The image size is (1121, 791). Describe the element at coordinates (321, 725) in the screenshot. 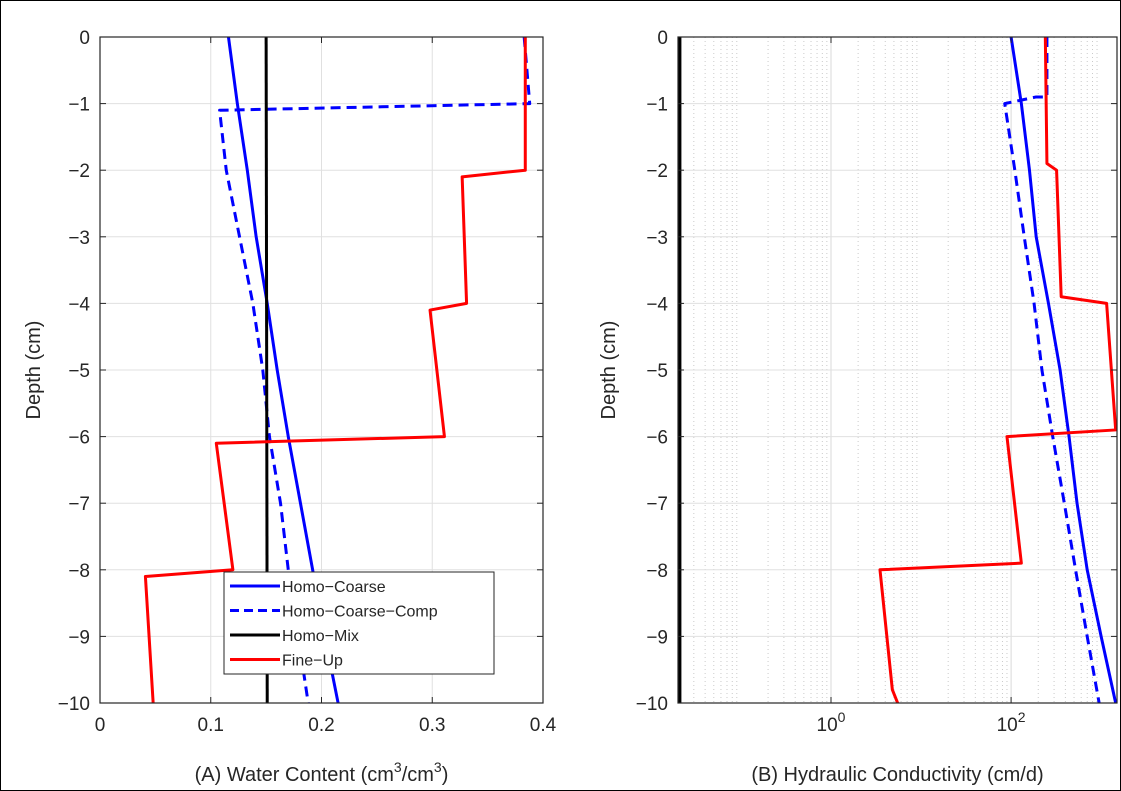

I see `x-tick-label: 0.2` at that location.